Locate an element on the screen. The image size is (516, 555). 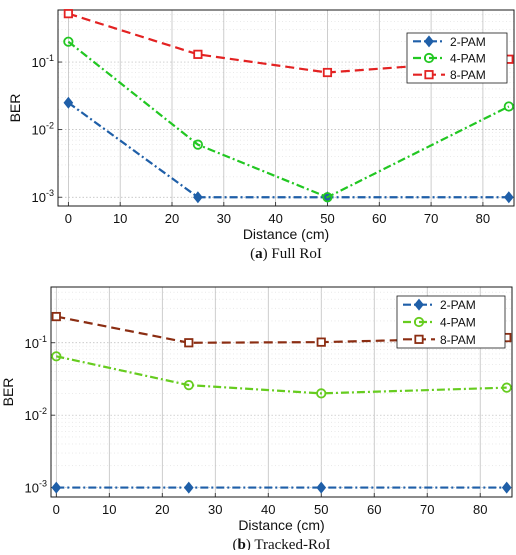
figure-caption: (b) Tracked-RoI is located at coordinates (282, 543).